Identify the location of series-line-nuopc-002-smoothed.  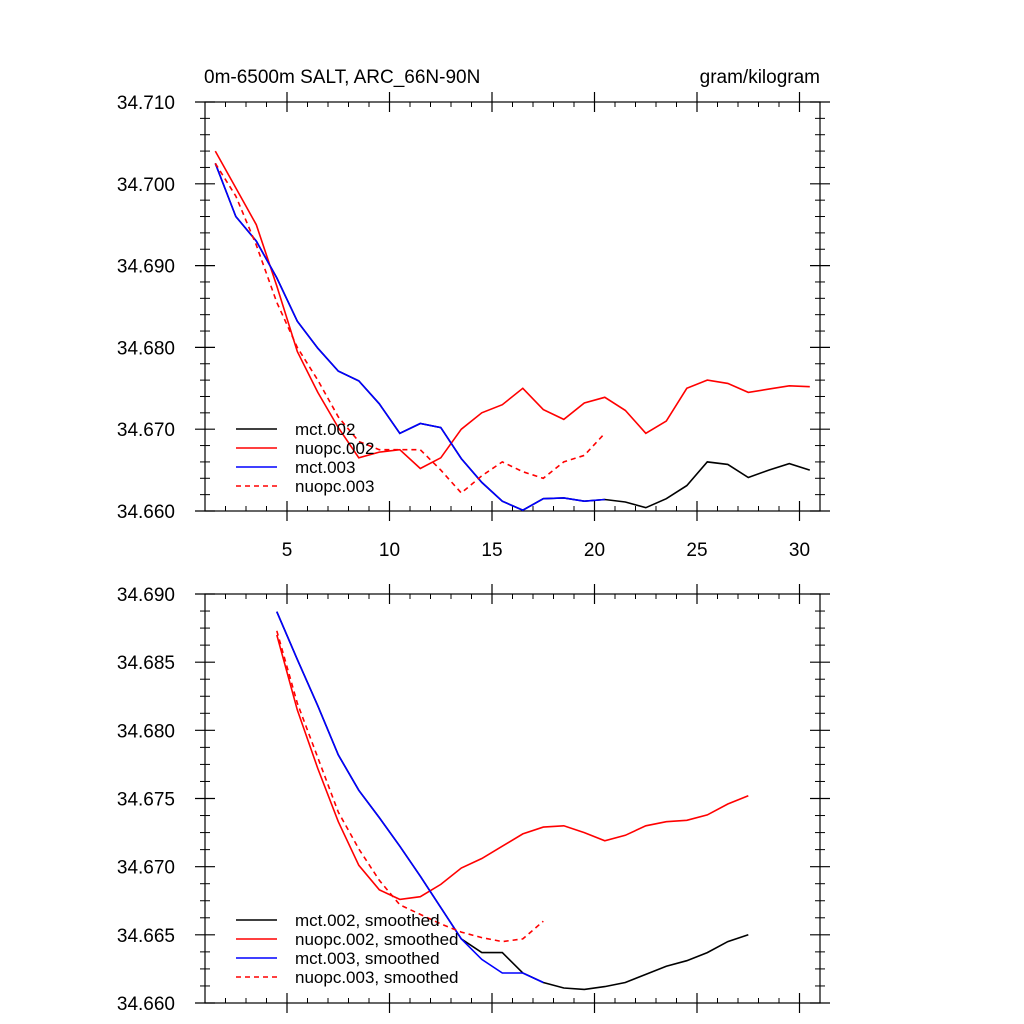
(512, 767).